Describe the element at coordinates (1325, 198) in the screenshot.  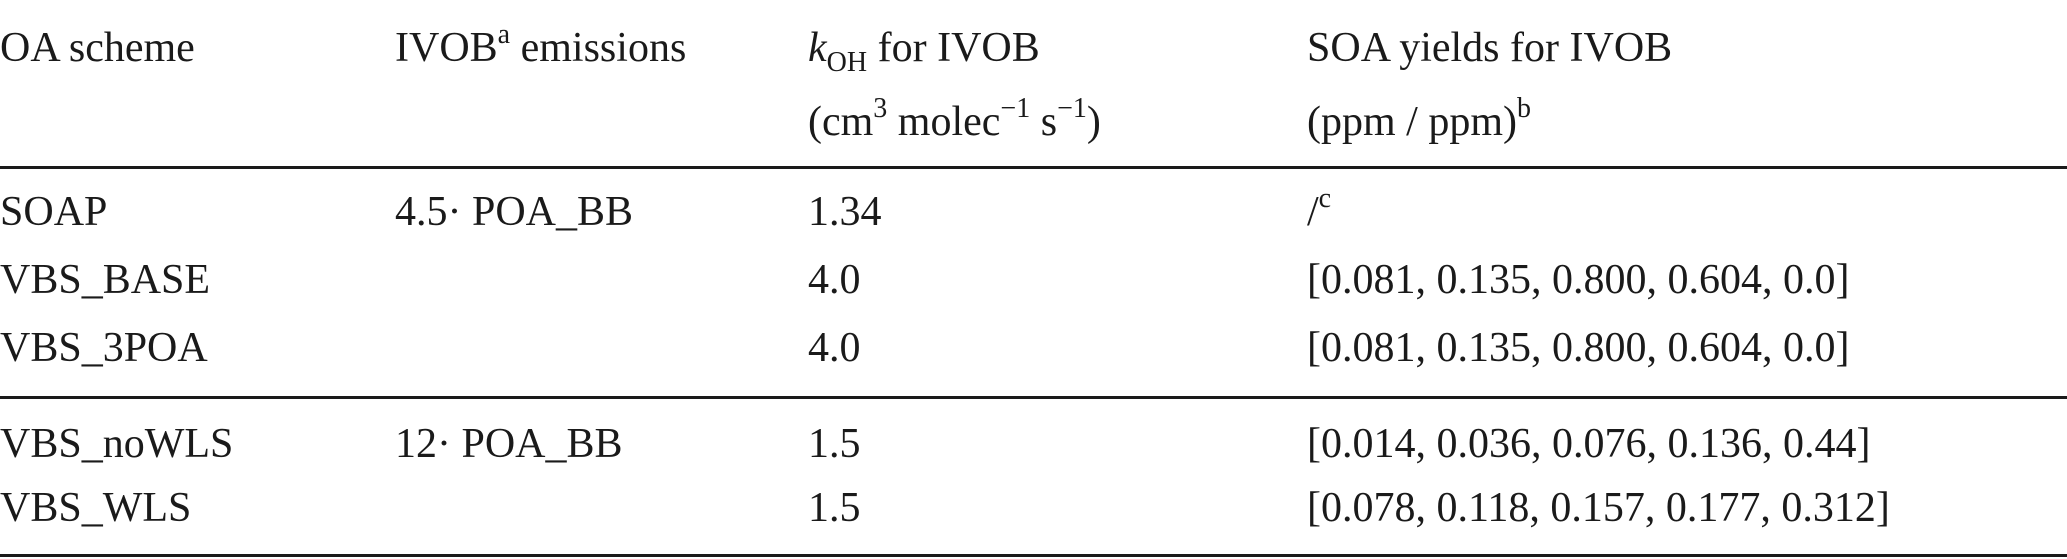
I see `footnote-c-marker: c` at that location.